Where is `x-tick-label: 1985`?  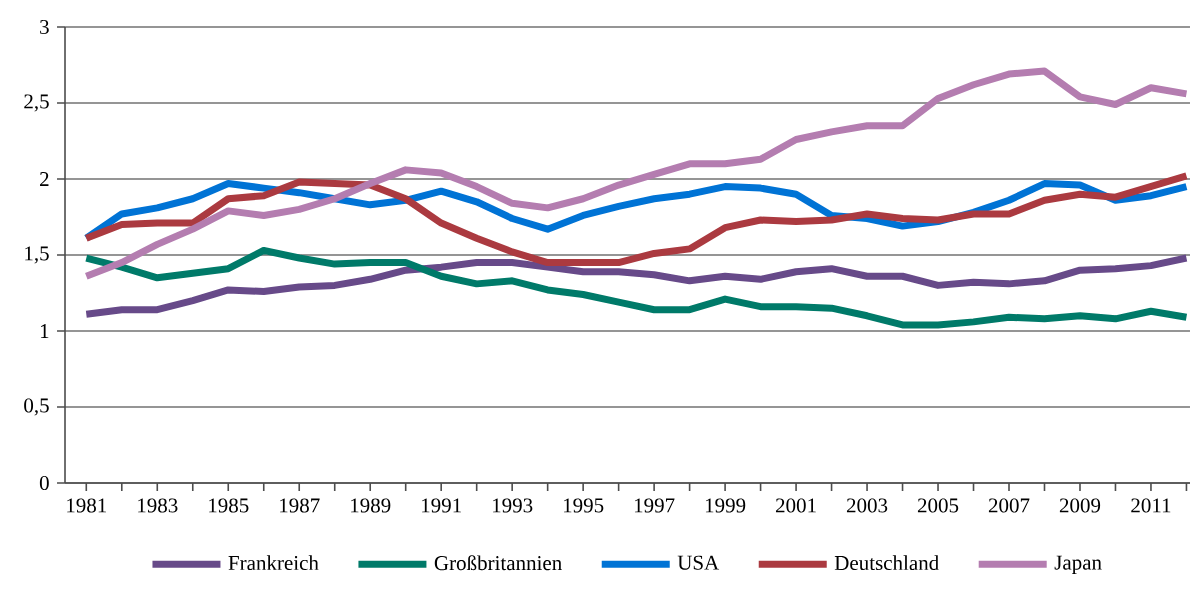
x-tick-label: 1985 is located at coordinates (229, 505).